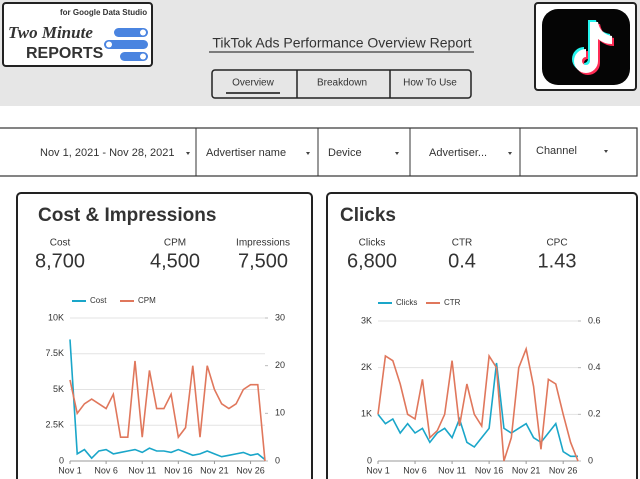 Image resolution: width=640 pixels, height=479 pixels. What do you see at coordinates (280, 413) in the screenshot?
I see `y2-tick-label: 10` at bounding box center [280, 413].